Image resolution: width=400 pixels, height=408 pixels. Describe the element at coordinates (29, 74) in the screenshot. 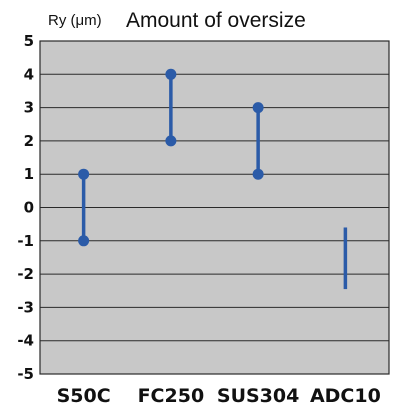

I see `y-tick-label: 4` at that location.